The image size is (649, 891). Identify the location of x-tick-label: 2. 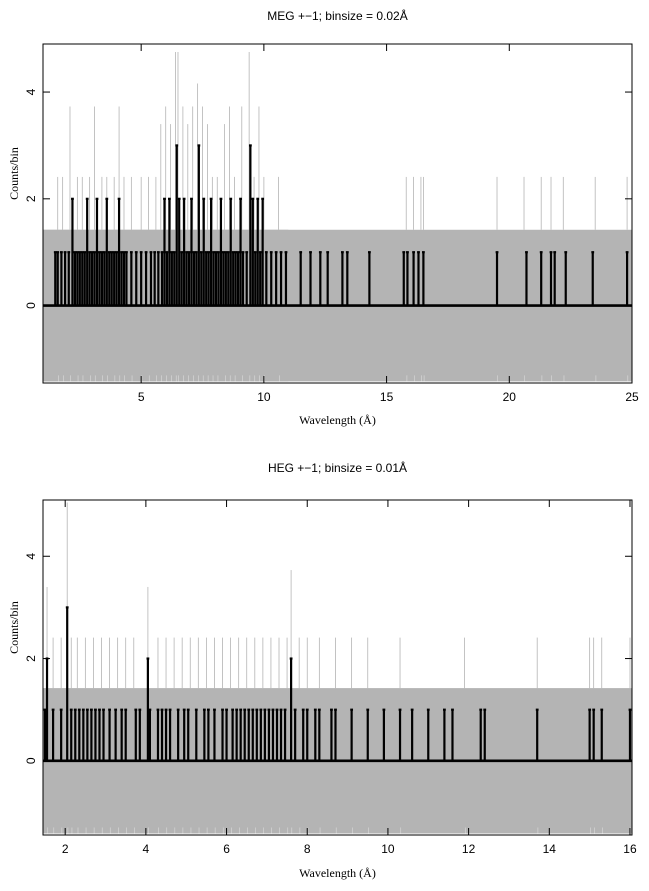
(65, 849).